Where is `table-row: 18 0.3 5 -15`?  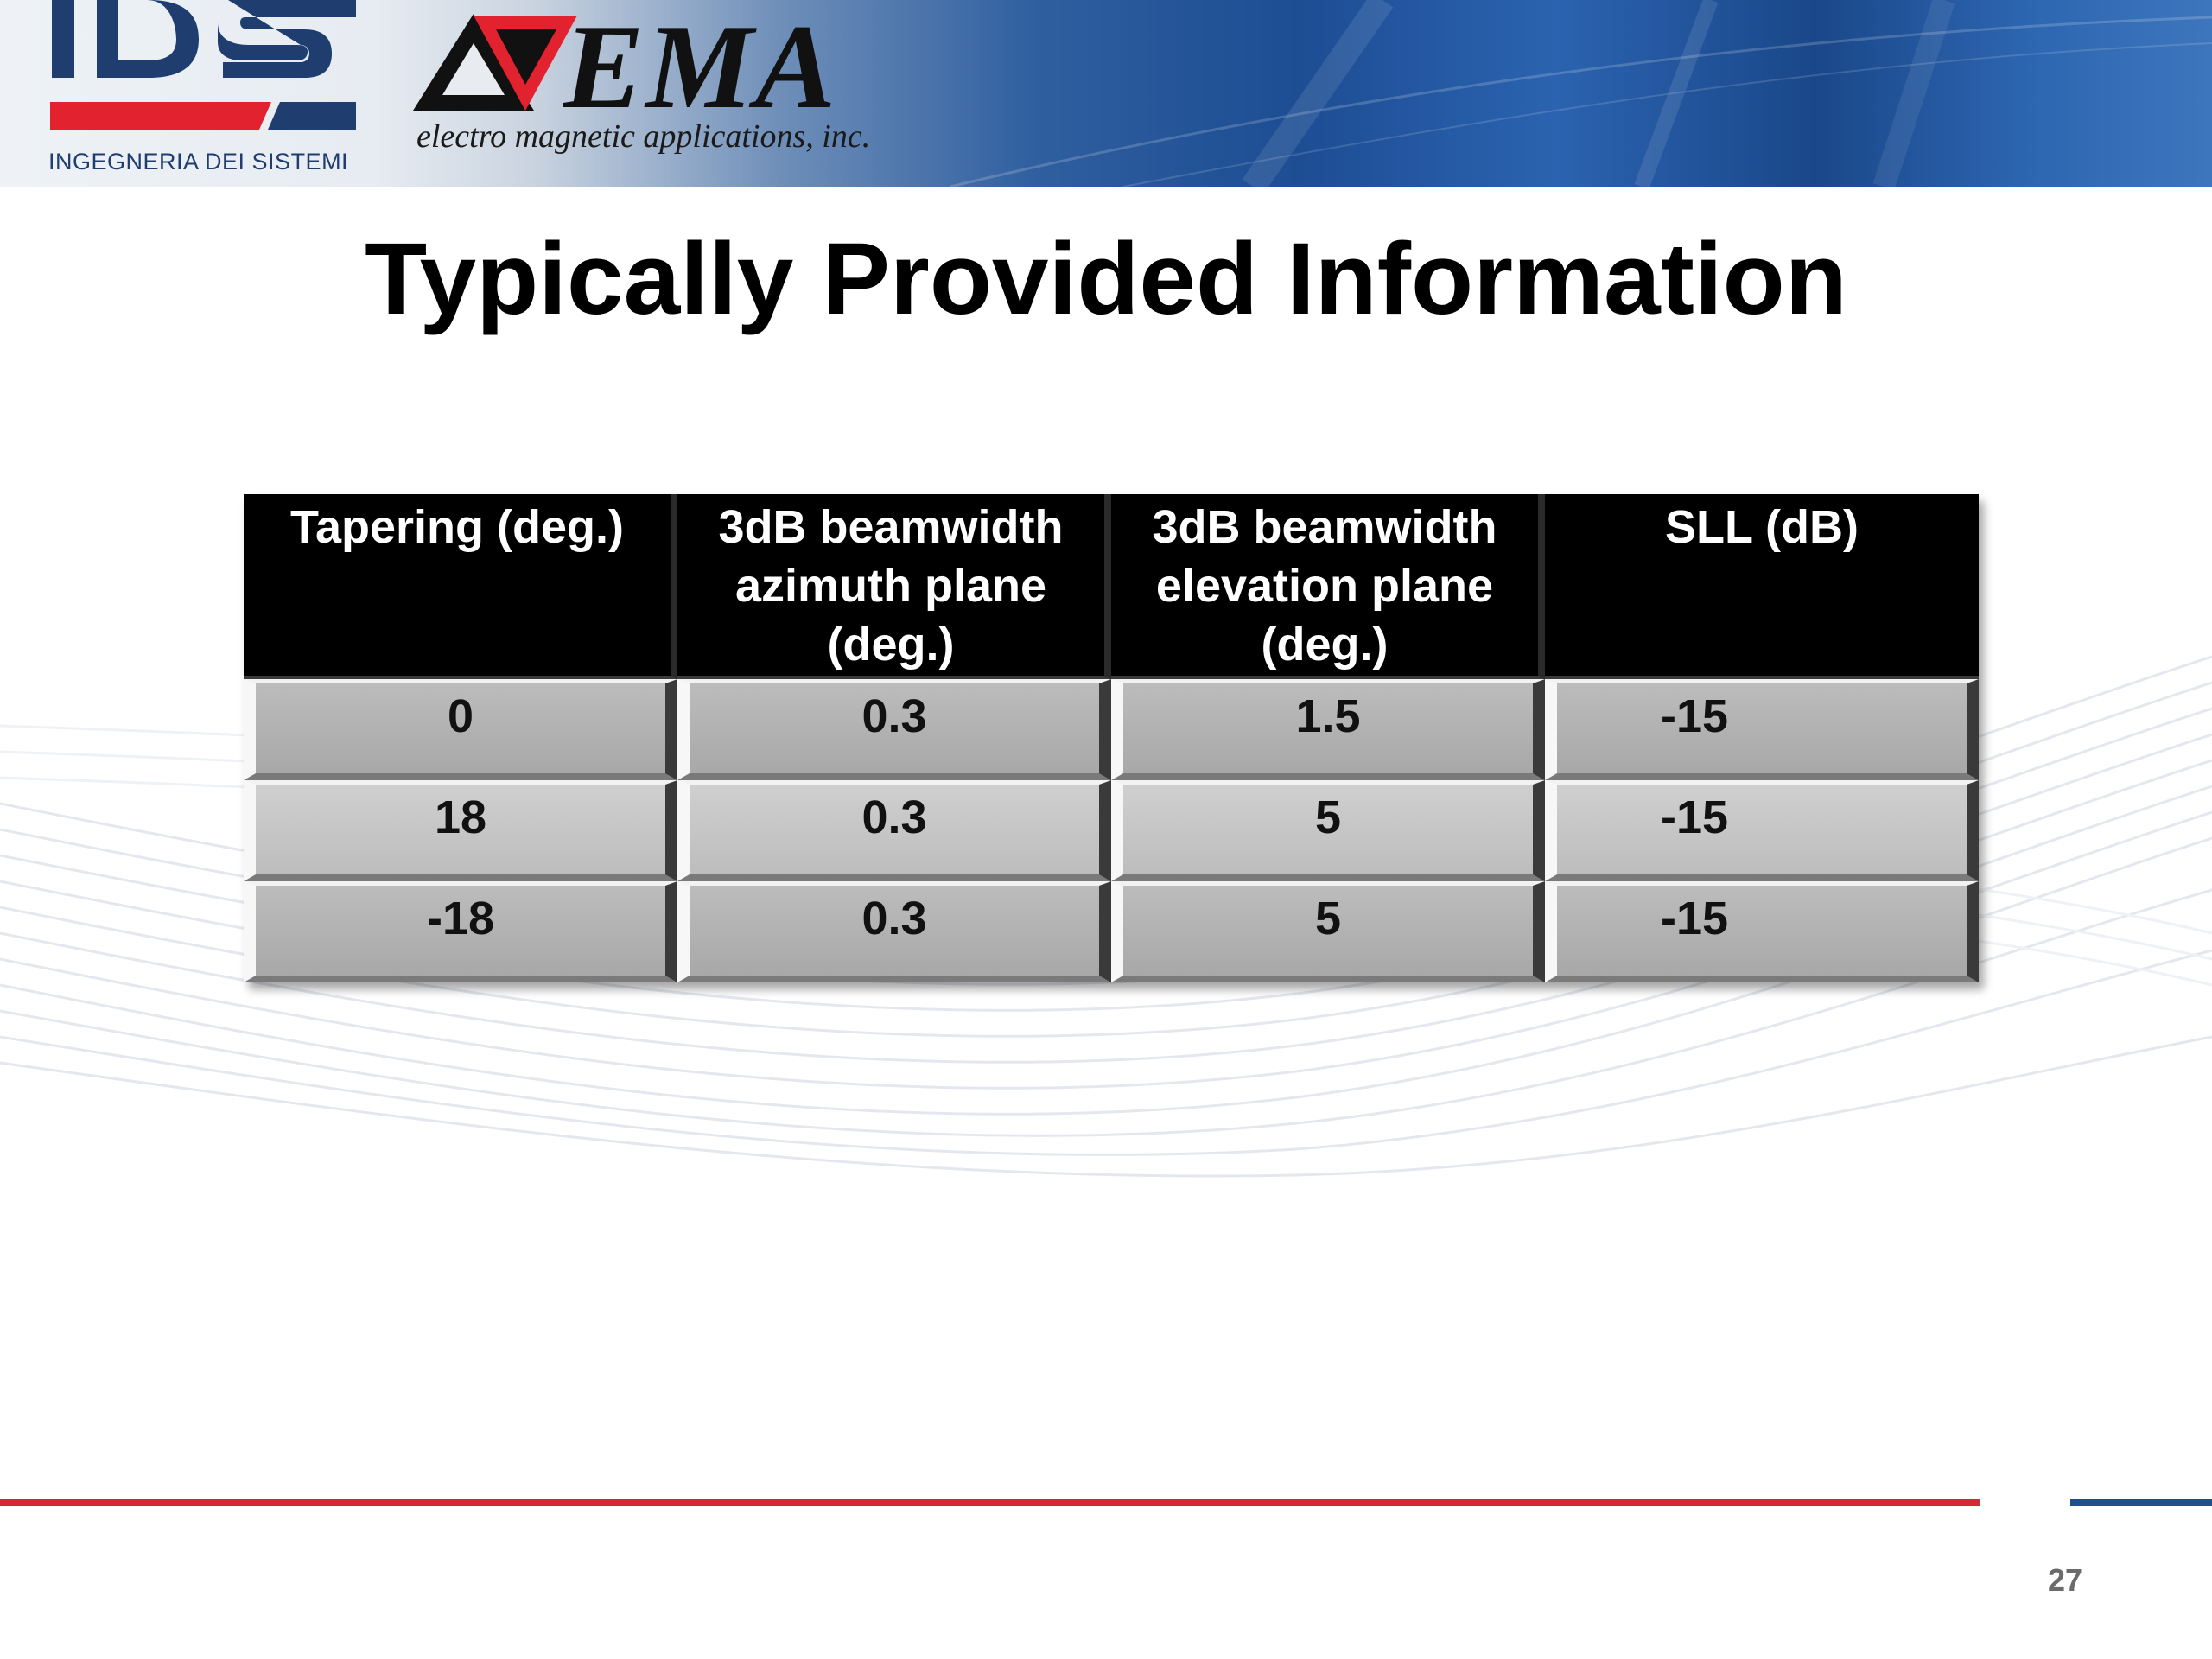 table-row: 18 0.3 5 -15 is located at coordinates (1111, 830).